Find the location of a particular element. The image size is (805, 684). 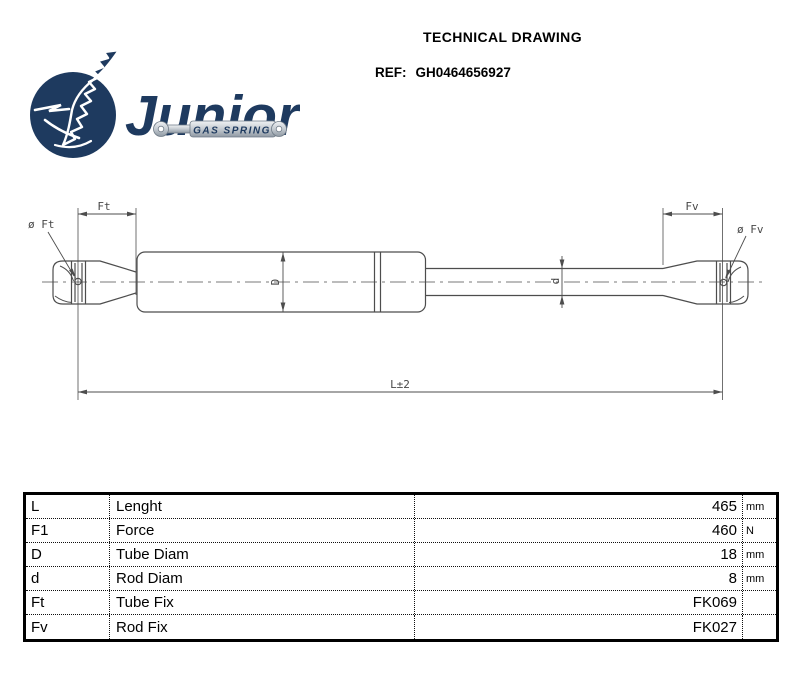

cell-unit: N is located at coordinates (750, 530).